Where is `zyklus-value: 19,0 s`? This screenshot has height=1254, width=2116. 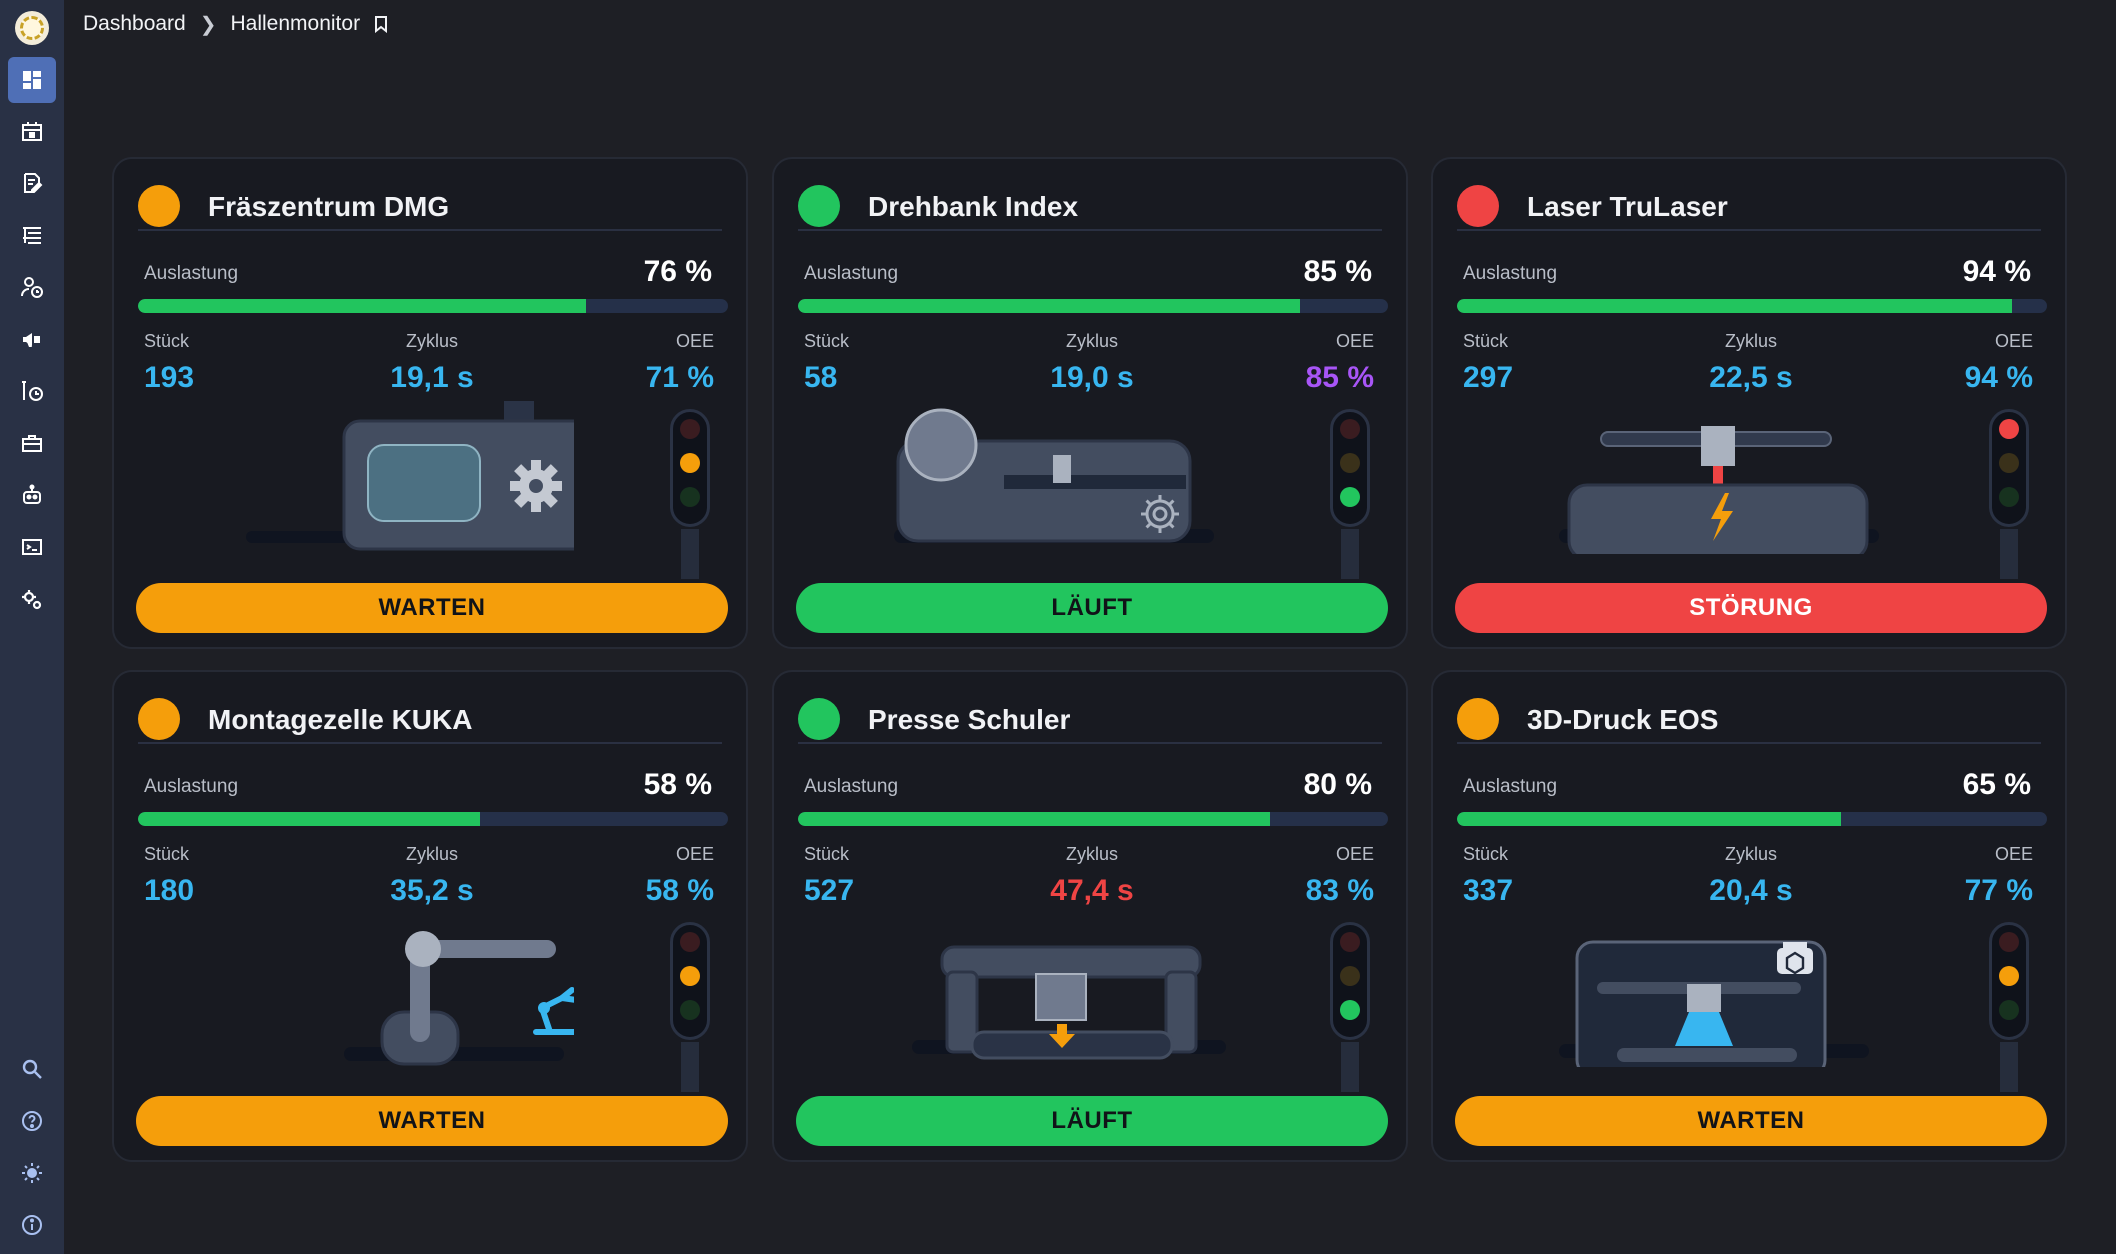 zyklus-value: 19,0 s is located at coordinates (1092, 377).